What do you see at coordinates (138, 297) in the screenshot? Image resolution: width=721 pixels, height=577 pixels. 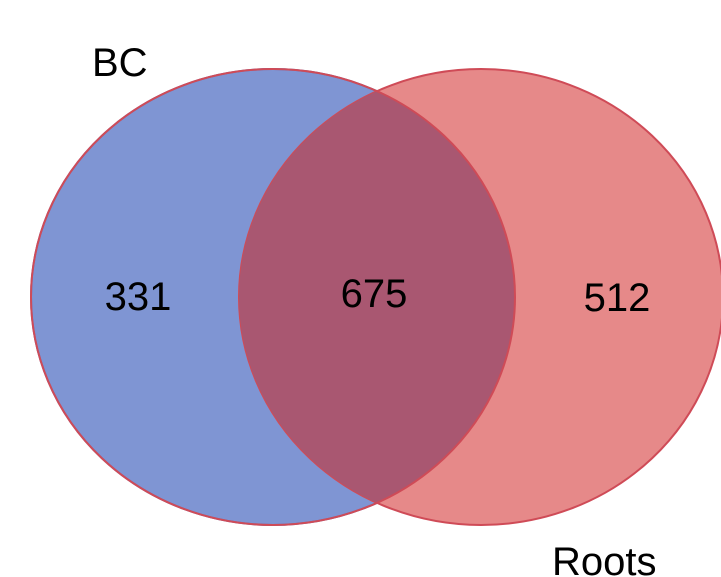 I see `bc-only-count: 331` at bounding box center [138, 297].